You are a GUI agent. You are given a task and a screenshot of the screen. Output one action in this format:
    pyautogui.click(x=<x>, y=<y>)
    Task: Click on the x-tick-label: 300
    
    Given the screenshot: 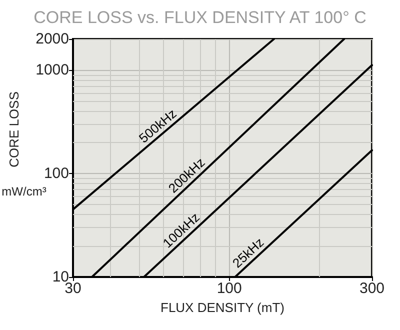 What is the action you would take?
    pyautogui.click(x=372, y=288)
    